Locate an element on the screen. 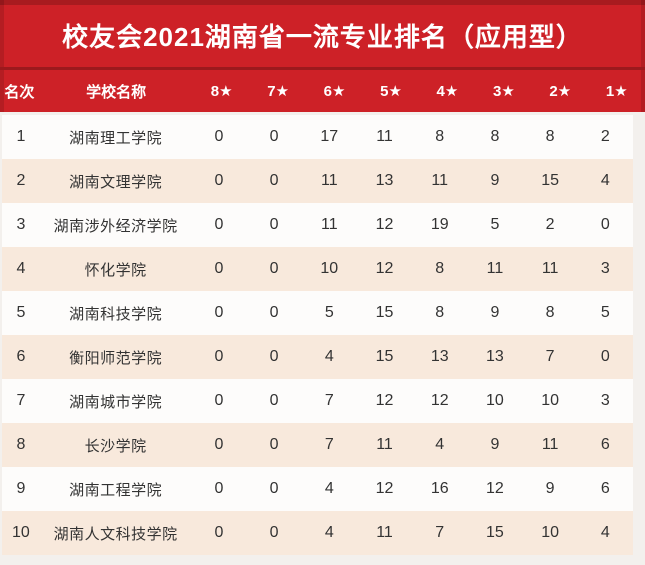 This screenshot has width=645, height=565. value-cell: 19 is located at coordinates (439, 224).